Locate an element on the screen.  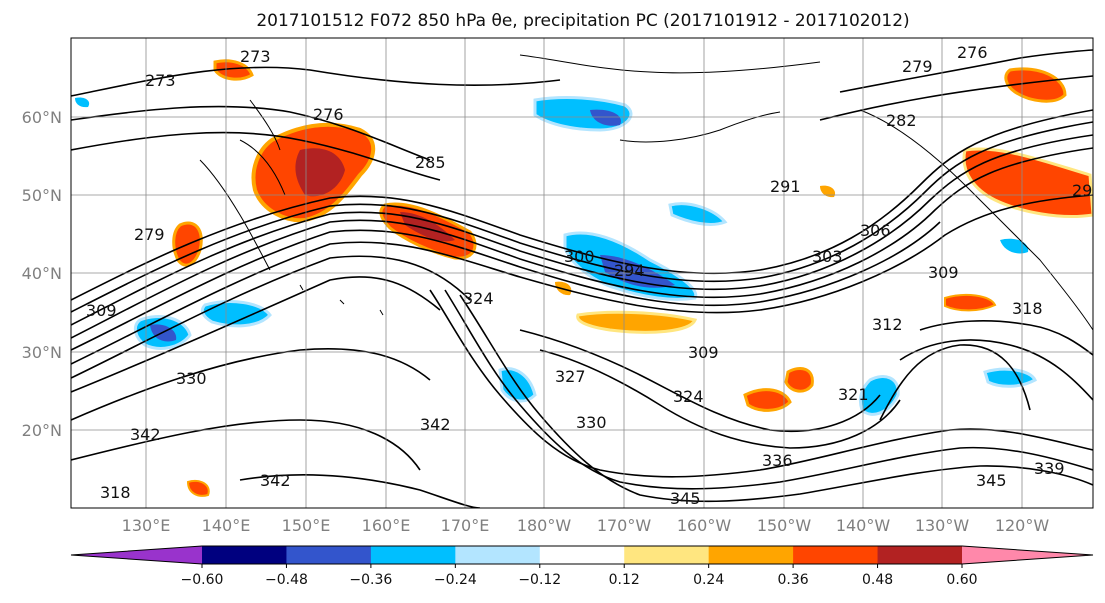
contour-label: 300 is located at coordinates (579, 256).